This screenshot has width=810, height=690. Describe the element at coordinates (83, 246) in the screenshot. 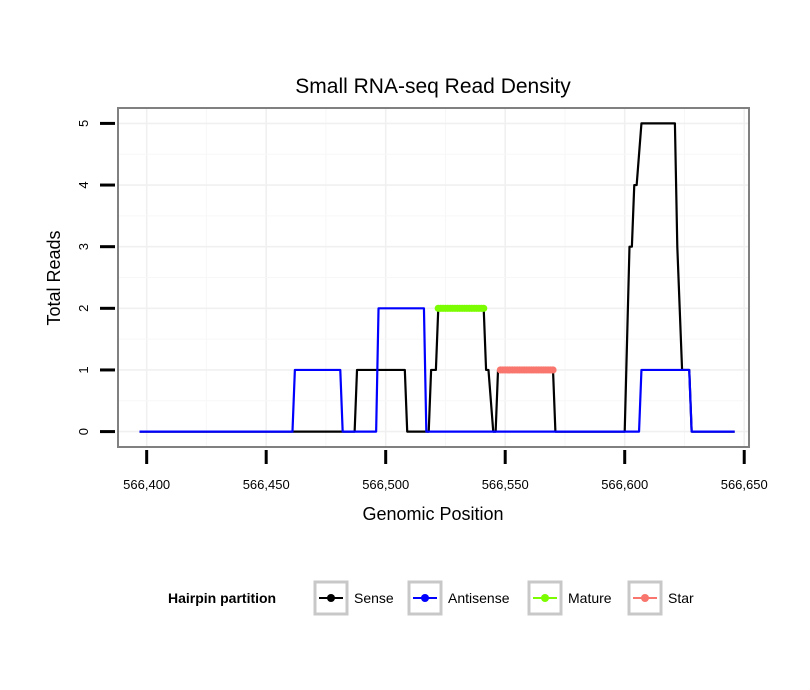

I see `y-tick-label: 3` at that location.